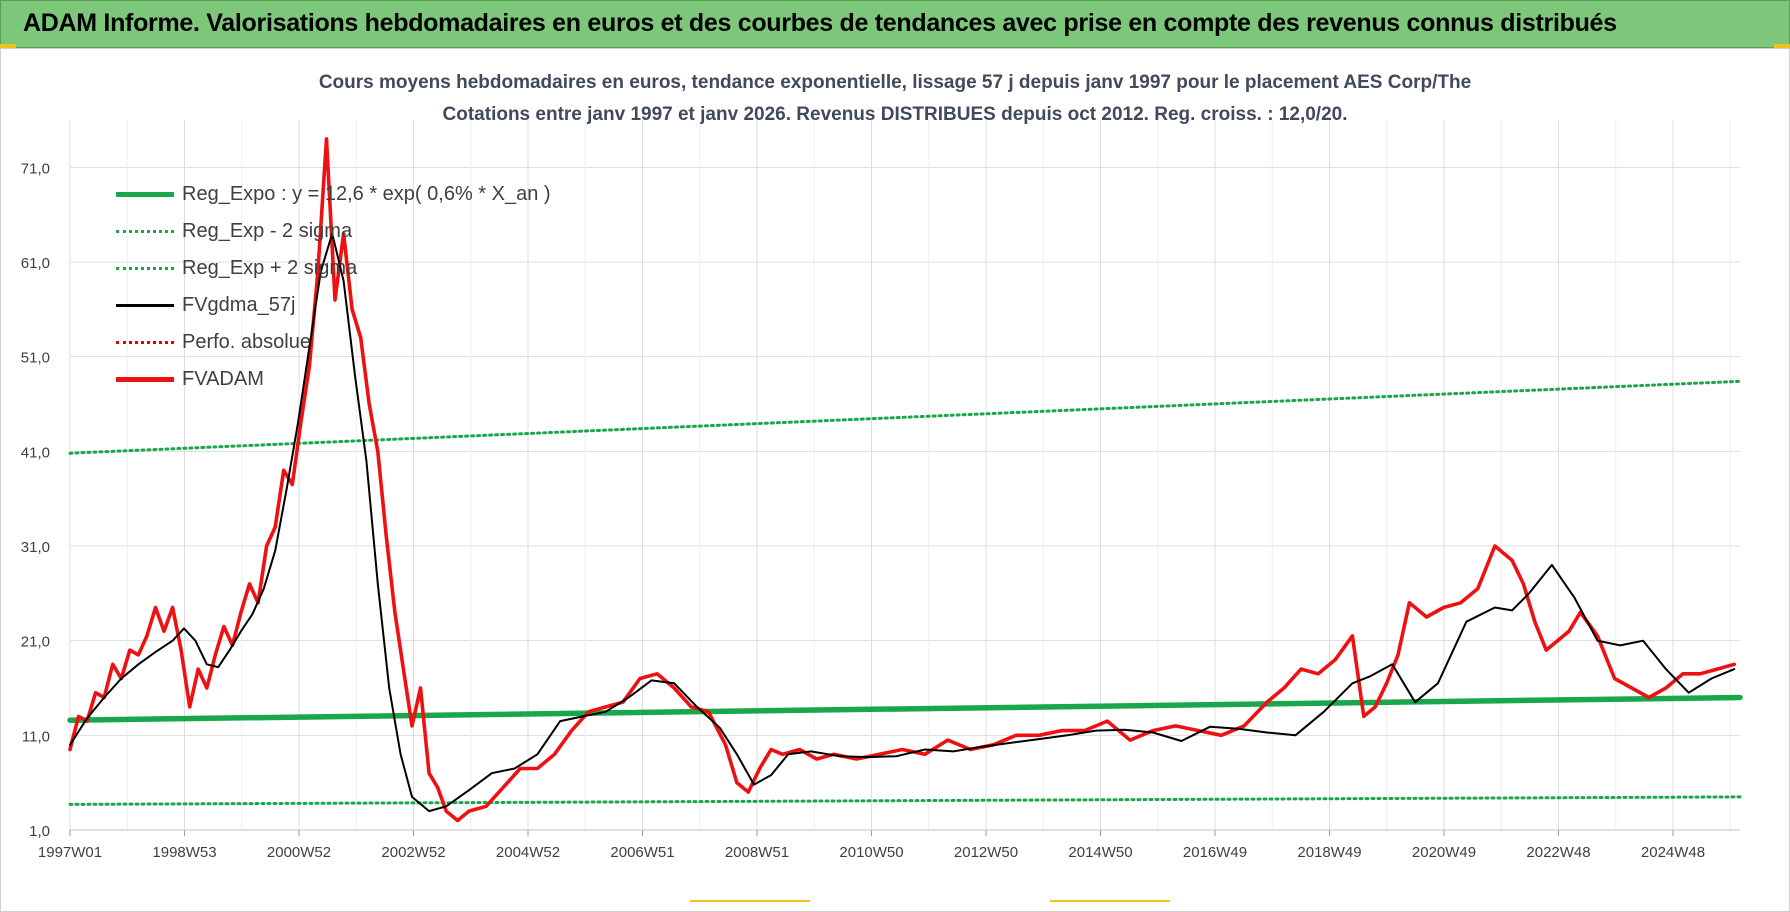  Describe the element at coordinates (333, 379) in the screenshot. I see `legend-item: FVADAM` at that location.